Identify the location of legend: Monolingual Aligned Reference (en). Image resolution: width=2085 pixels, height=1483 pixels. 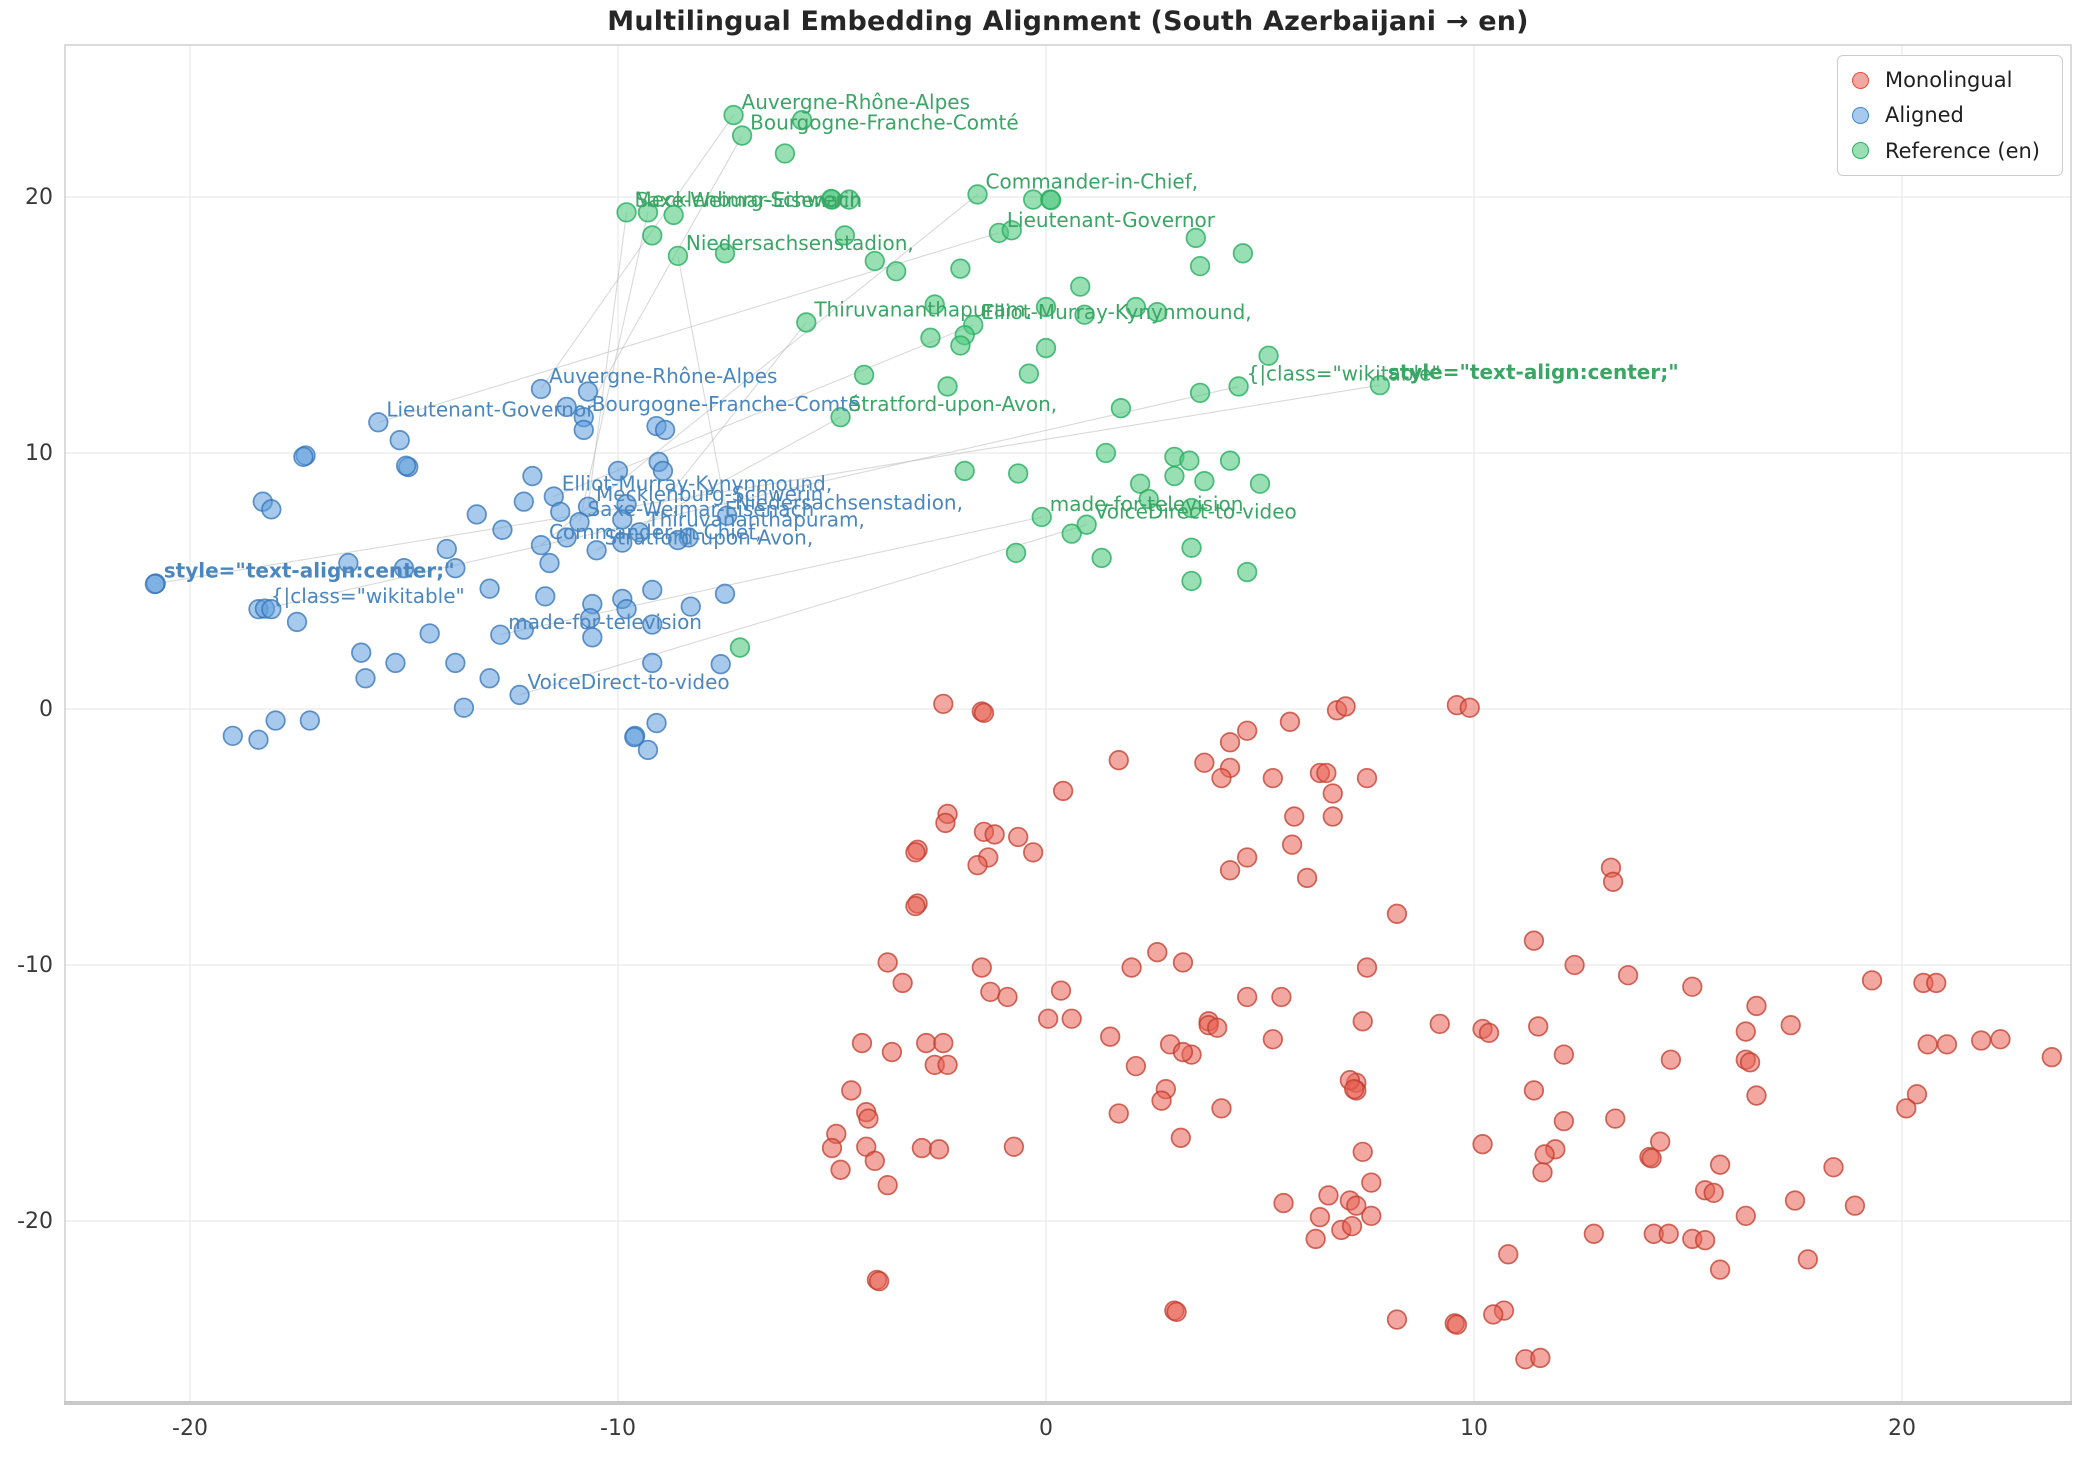
(1949, 116).